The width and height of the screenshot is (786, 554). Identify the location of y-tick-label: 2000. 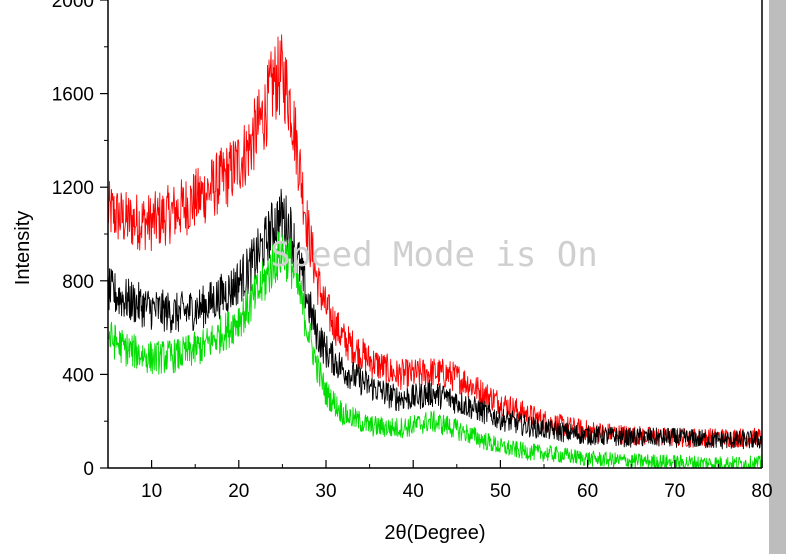
(73, 6).